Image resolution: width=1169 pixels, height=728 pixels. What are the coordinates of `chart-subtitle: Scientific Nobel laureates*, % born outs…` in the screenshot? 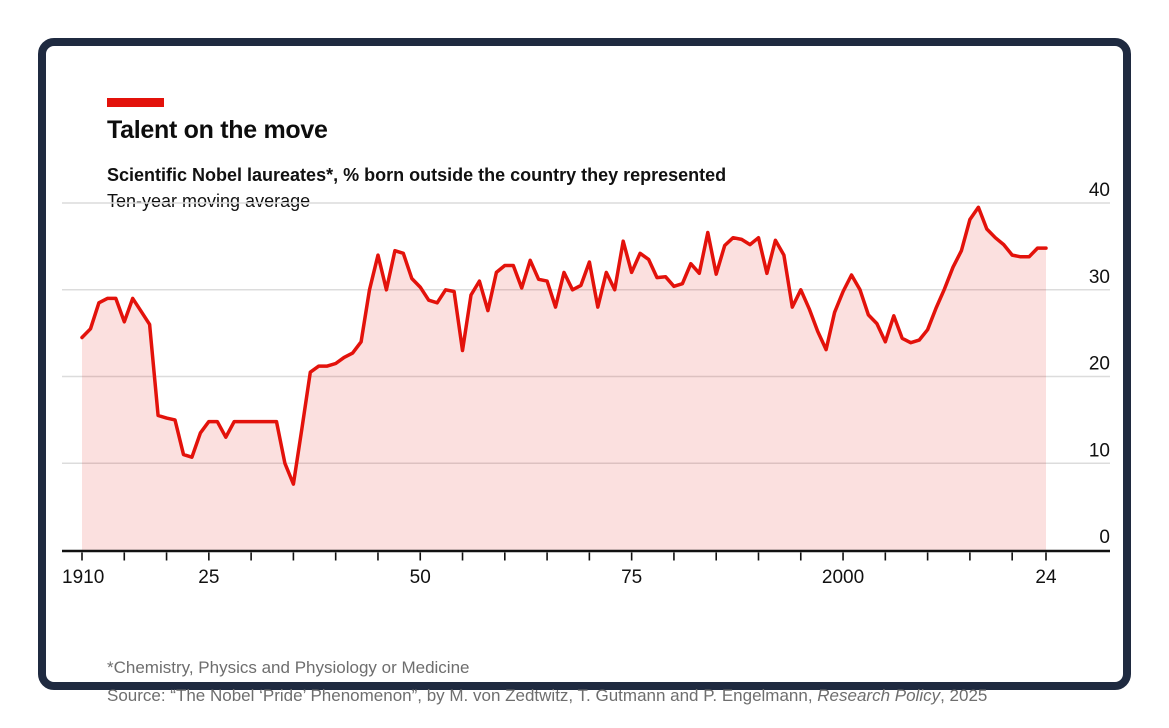 It's located at (417, 175).